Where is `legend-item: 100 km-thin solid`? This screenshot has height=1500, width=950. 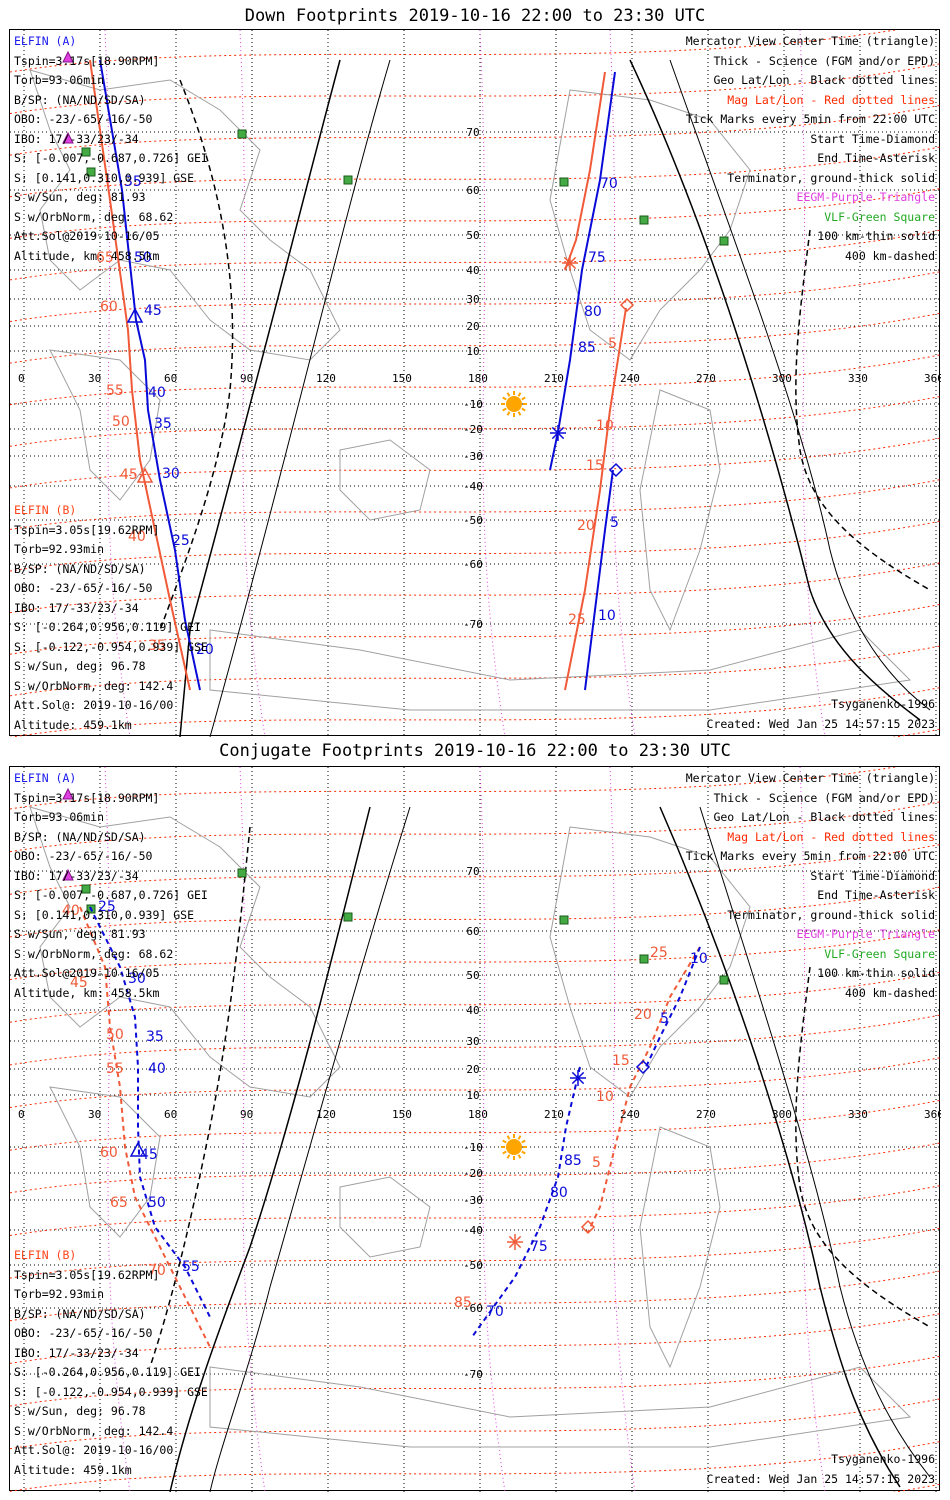 legend-item: 100 km-thin solid is located at coordinates (876, 973).